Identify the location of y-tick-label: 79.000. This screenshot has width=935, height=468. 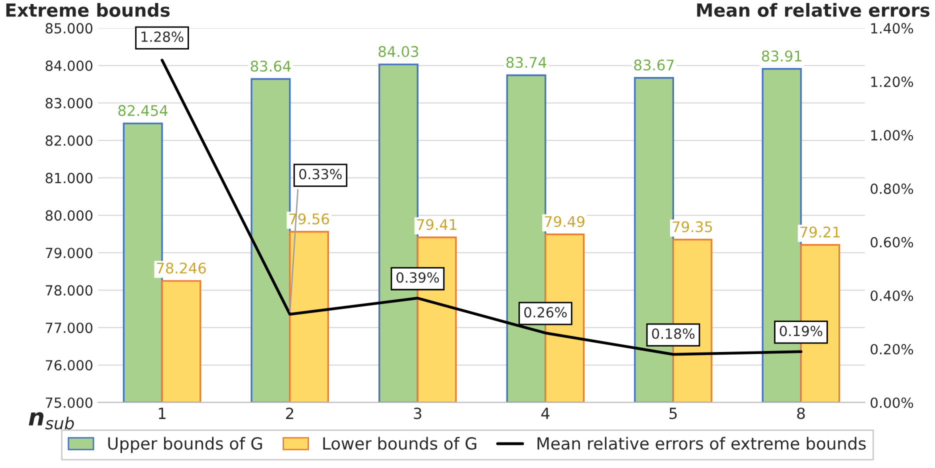
(69, 253).